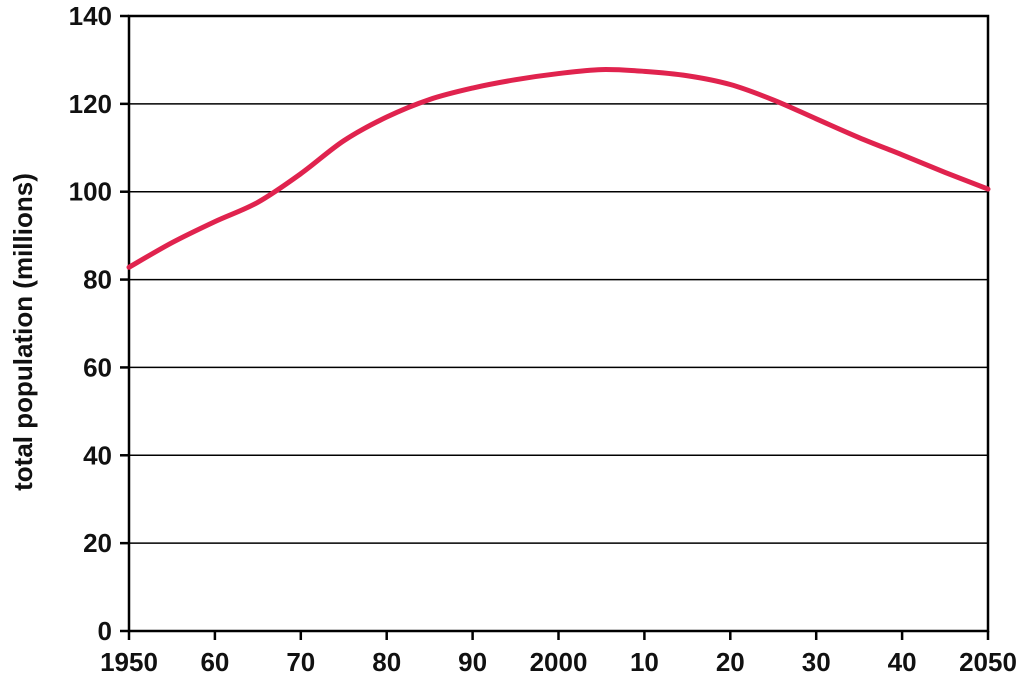  I want to click on x-tick-label: 20, so click(730, 662).